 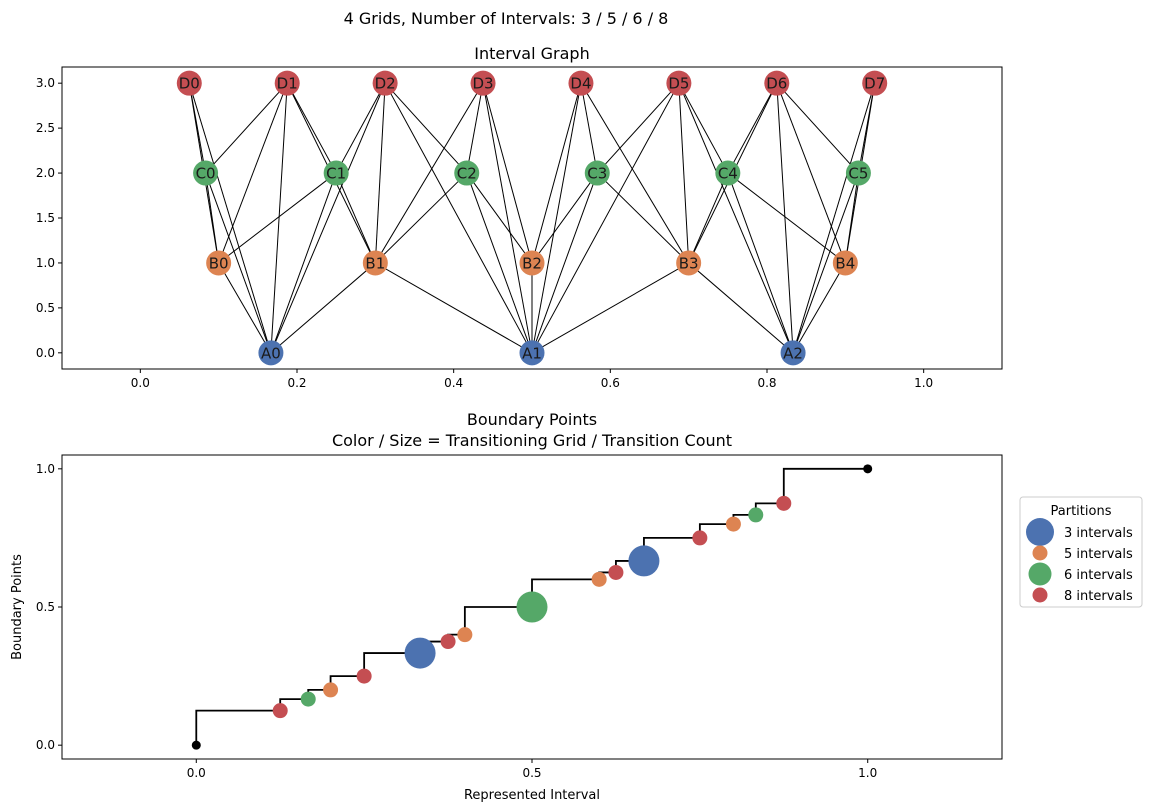 I want to click on legend-label: 8 intervals, so click(x=1098, y=596).